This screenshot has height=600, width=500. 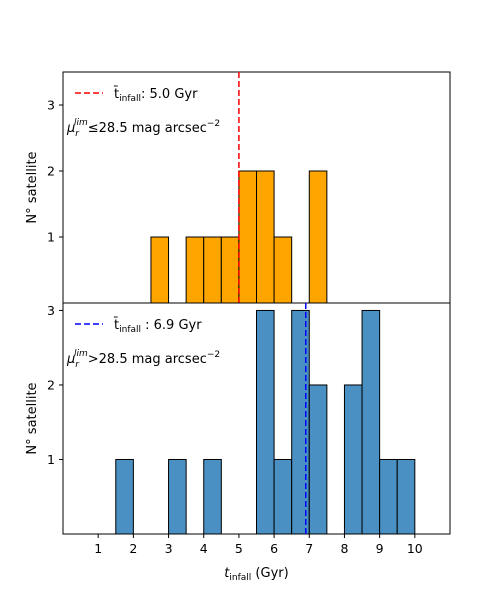 What do you see at coordinates (169, 548) in the screenshot?
I see `x-tick-label: 3` at bounding box center [169, 548].